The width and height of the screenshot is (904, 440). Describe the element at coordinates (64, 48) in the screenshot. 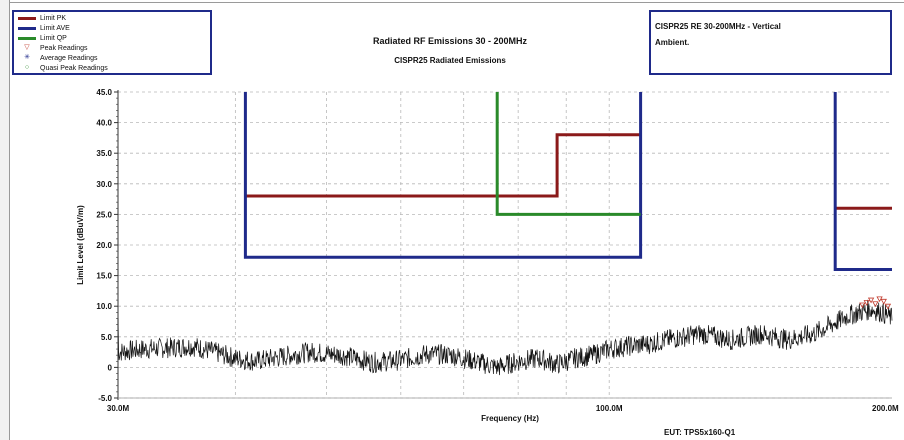

I see `legend-label: Peak Readings` at that location.